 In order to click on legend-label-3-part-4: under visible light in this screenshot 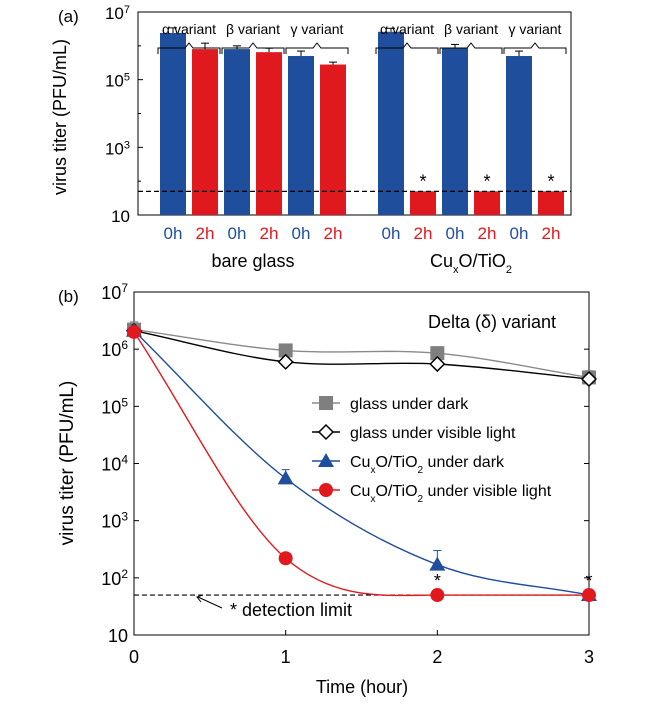, I will do `click(487, 491)`.